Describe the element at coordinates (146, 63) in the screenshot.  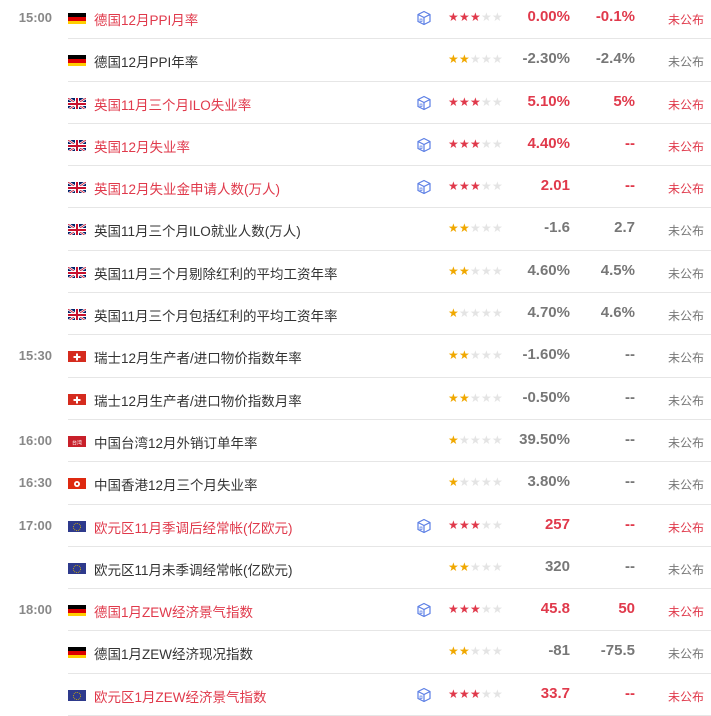
I see `event-title: 德国12月PPI年率` at that location.